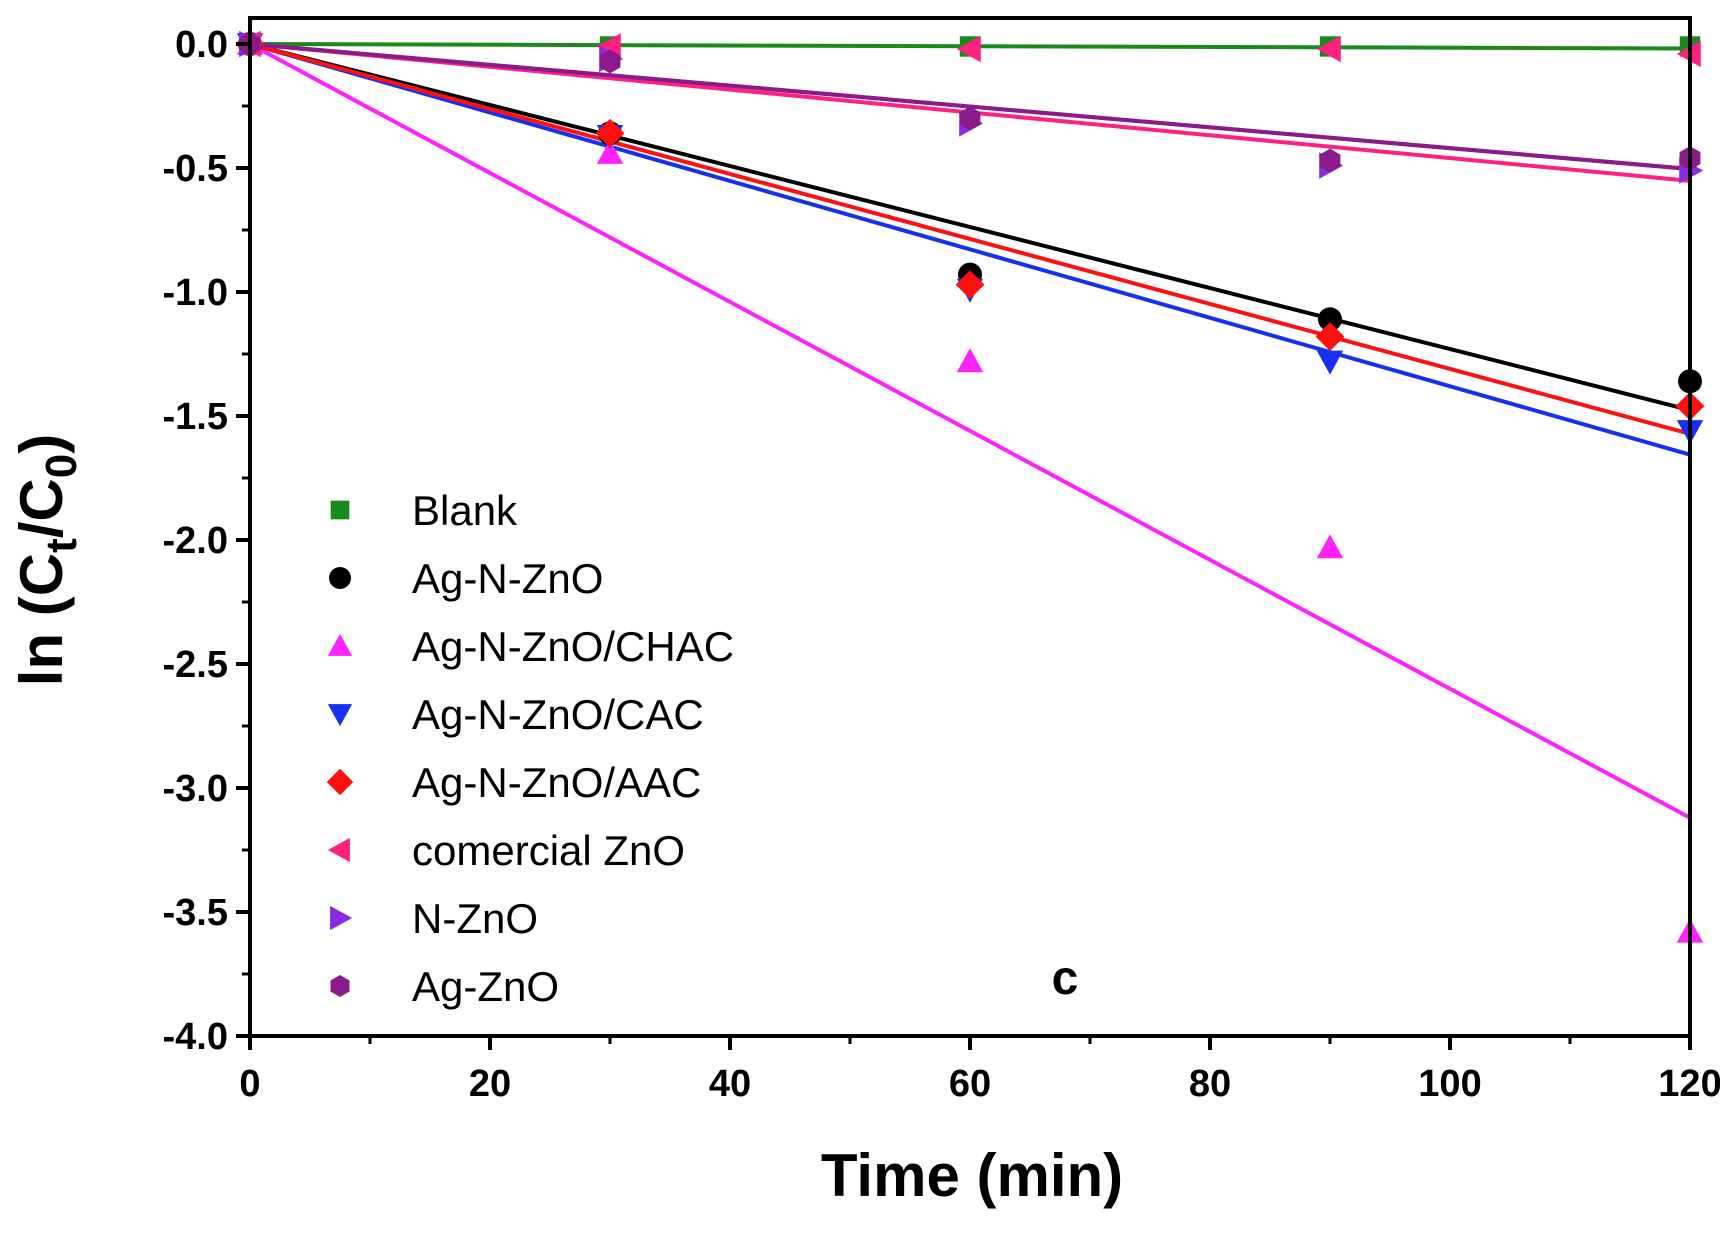 The image size is (1720, 1233). Describe the element at coordinates (1210, 1084) in the screenshot. I see `x-tick-label: 80` at that location.